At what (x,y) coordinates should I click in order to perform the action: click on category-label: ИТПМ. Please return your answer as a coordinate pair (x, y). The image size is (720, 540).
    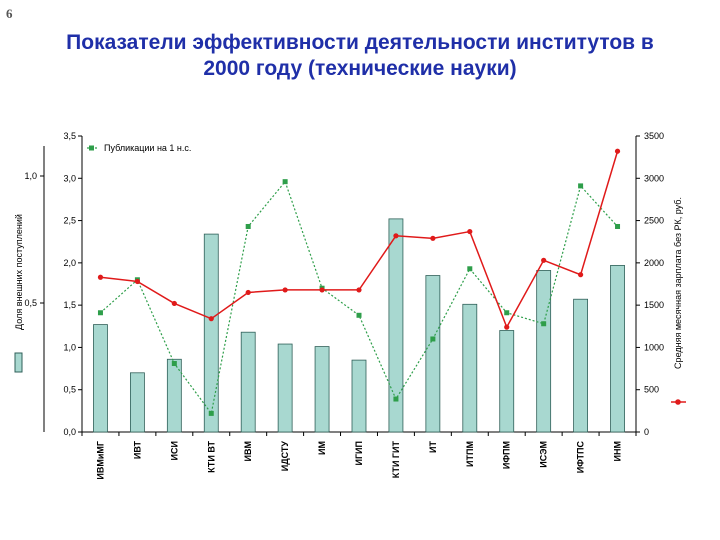
    Looking at the image, I should click on (470, 454).